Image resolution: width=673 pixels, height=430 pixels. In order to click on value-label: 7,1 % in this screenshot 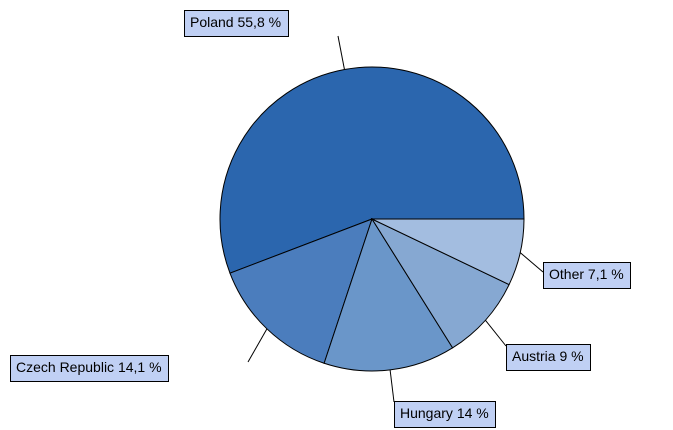, I will do `click(606, 274)`.